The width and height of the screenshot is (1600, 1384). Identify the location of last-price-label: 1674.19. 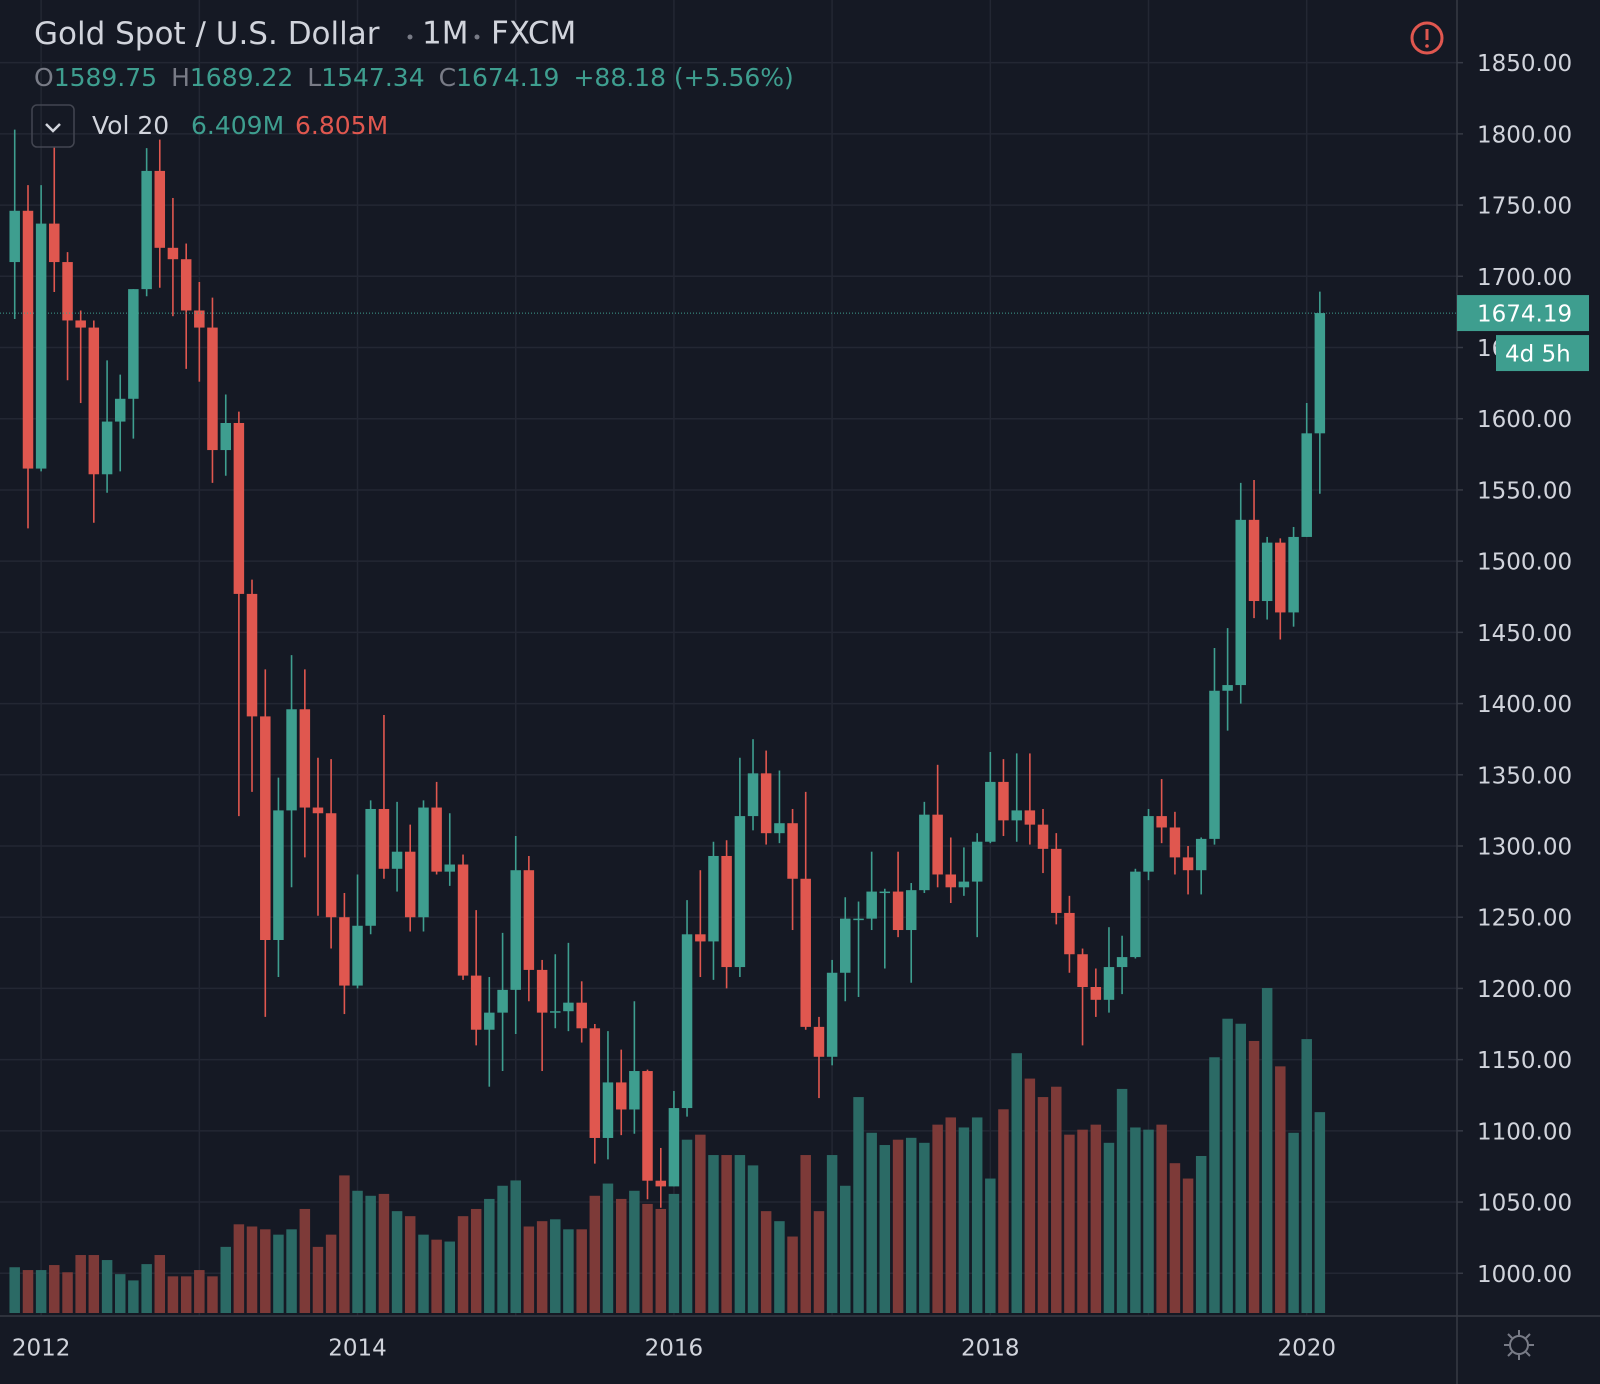
(1524, 315).